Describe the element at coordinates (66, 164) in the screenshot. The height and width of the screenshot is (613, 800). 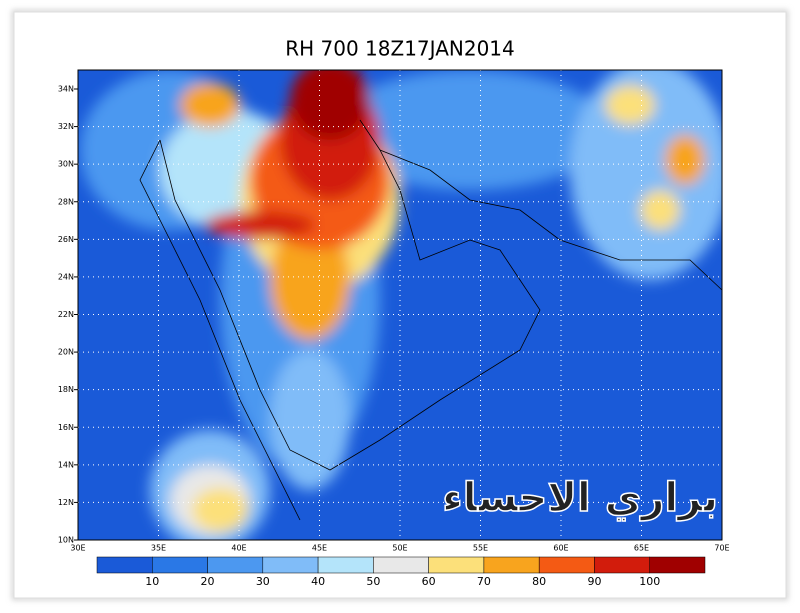
I see `lat-label: 30N` at that location.